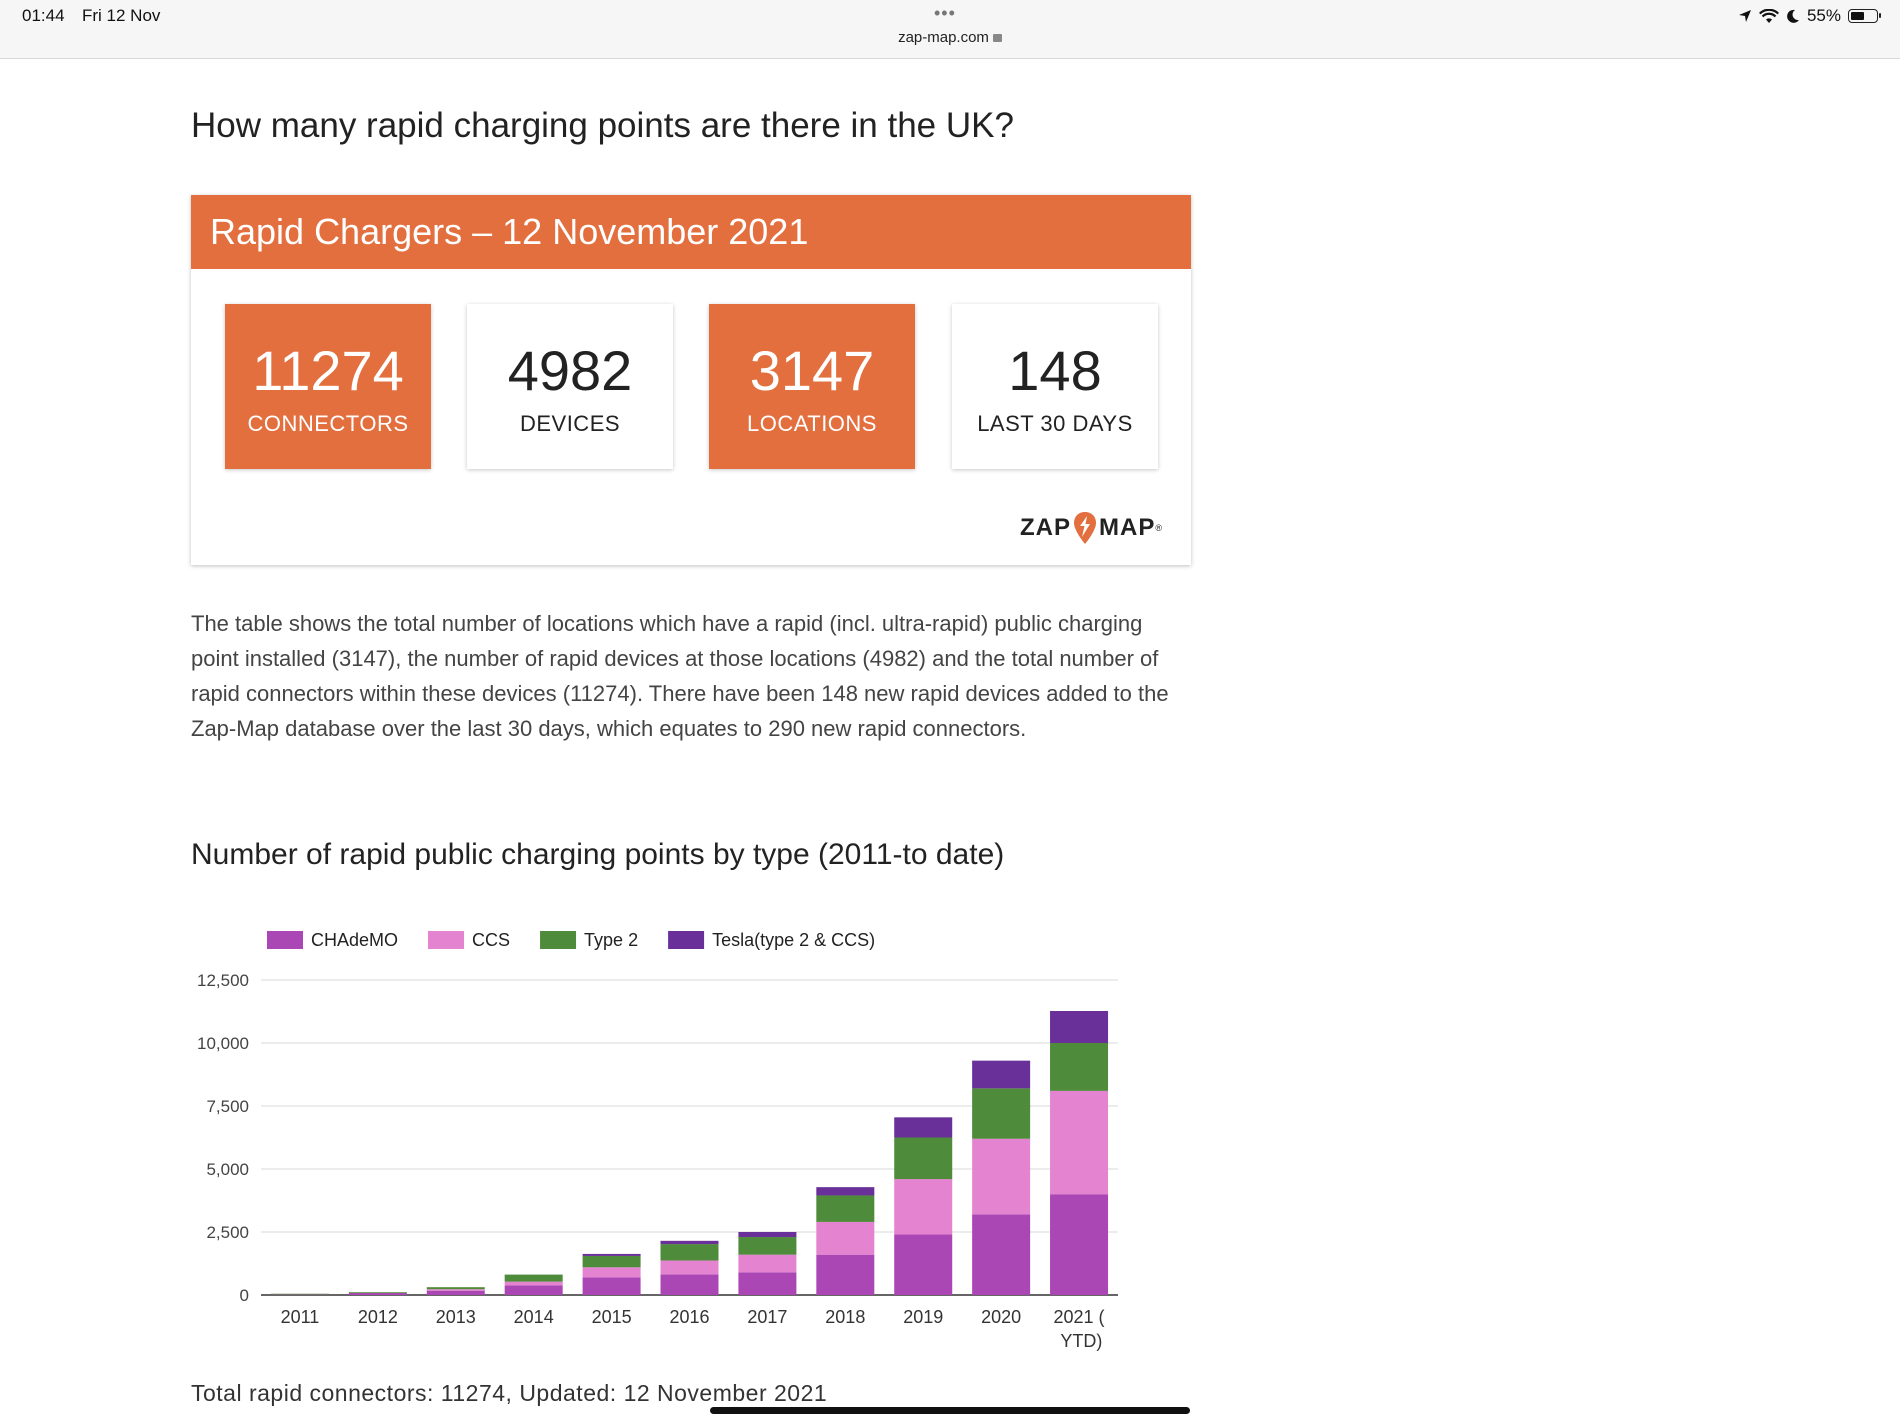 The height and width of the screenshot is (1425, 1900). What do you see at coordinates (223, 980) in the screenshot?
I see `y-tick-label: 12,500` at bounding box center [223, 980].